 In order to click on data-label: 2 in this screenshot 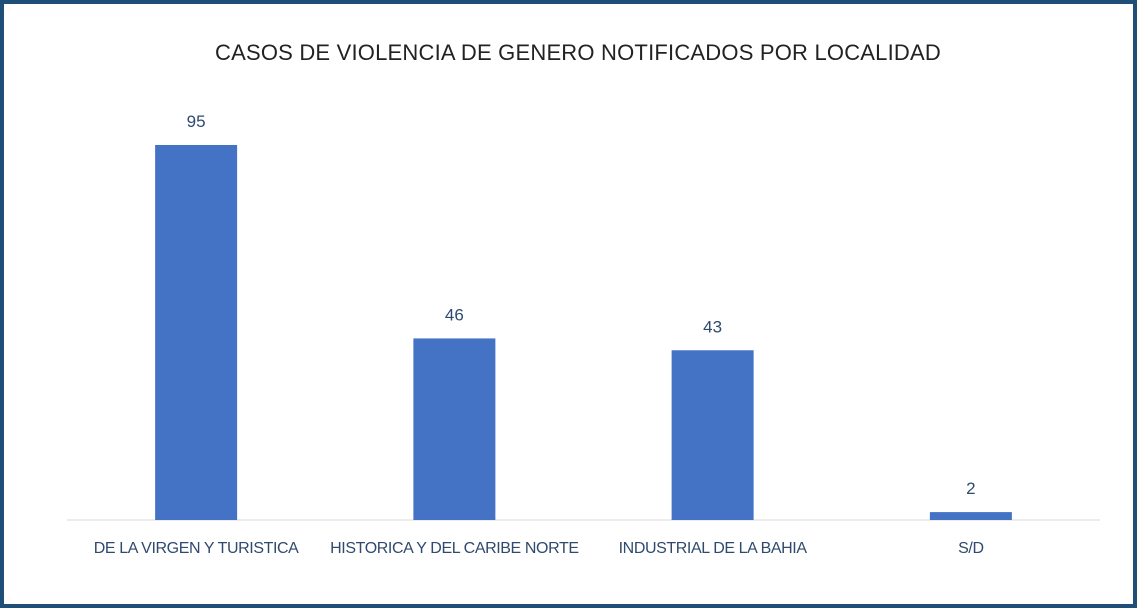, I will do `click(970, 488)`.